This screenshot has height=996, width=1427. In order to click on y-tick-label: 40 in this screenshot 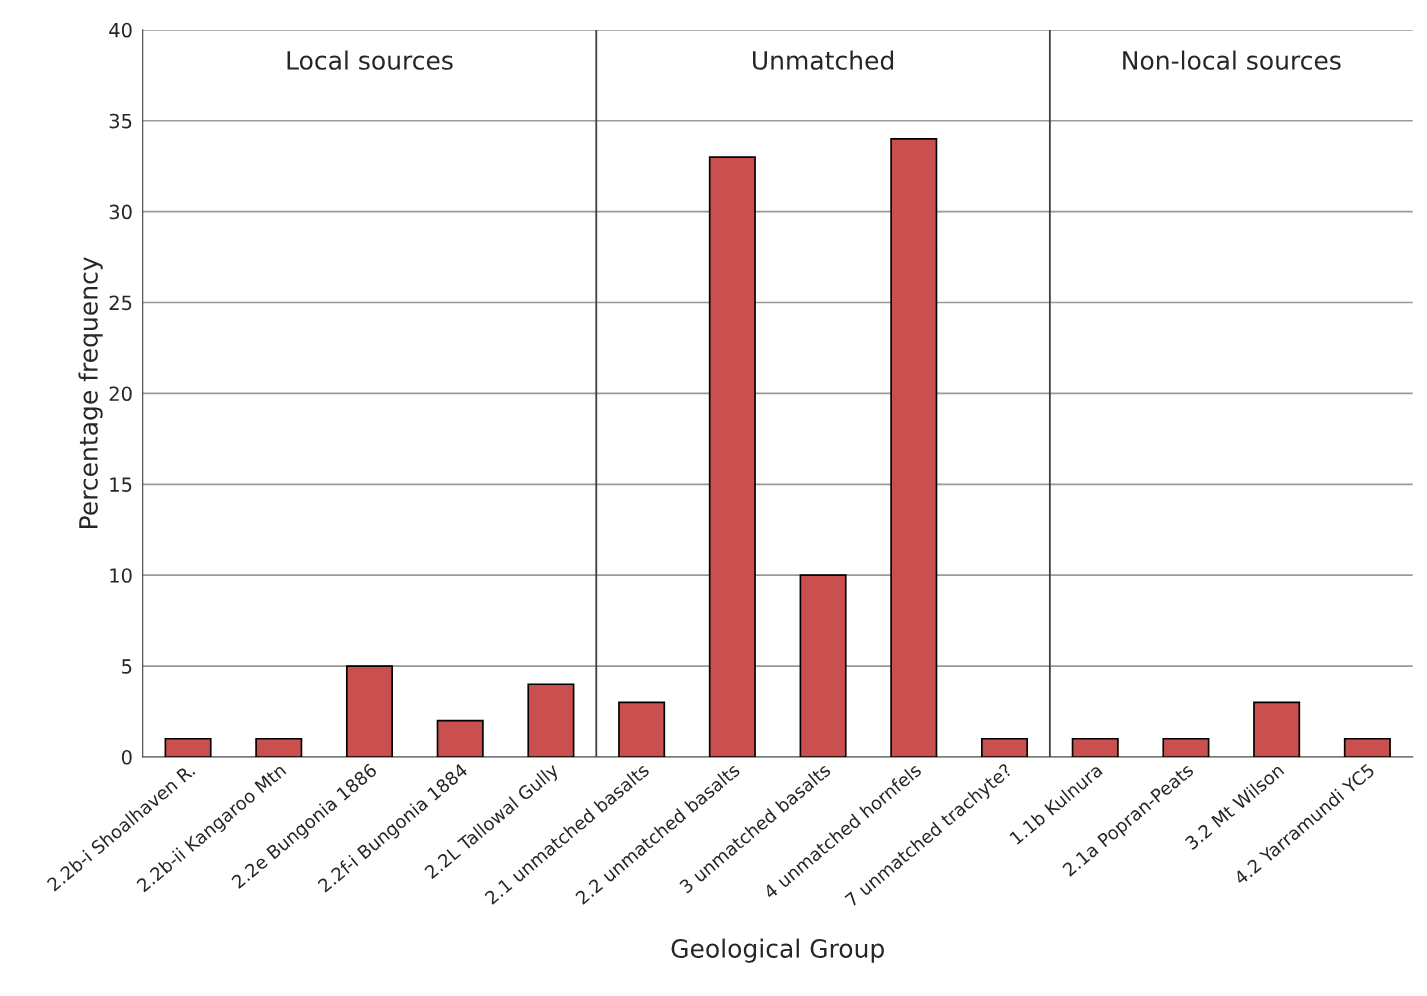, I will do `click(120, 30)`.